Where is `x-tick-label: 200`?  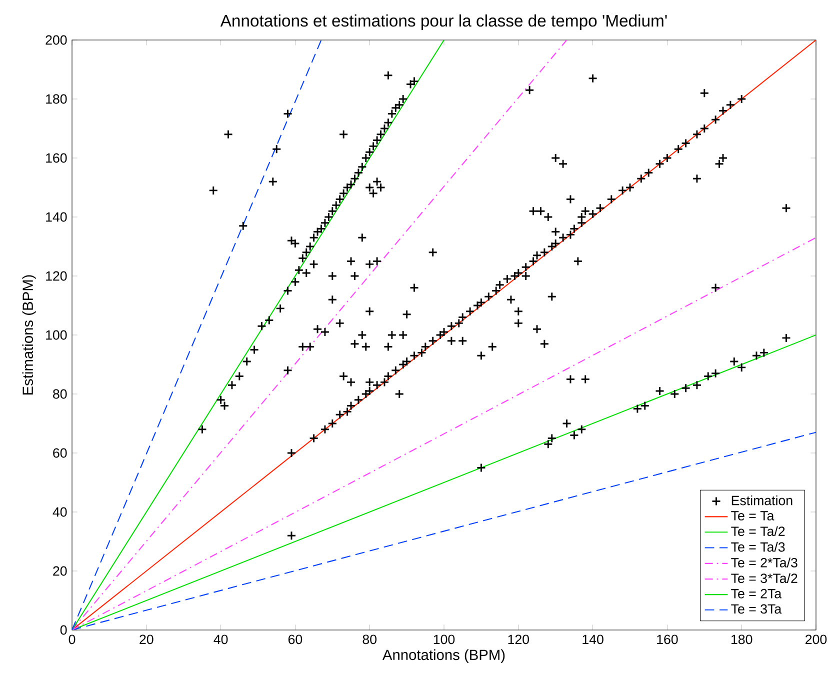 x-tick-label: 200 is located at coordinates (816, 639).